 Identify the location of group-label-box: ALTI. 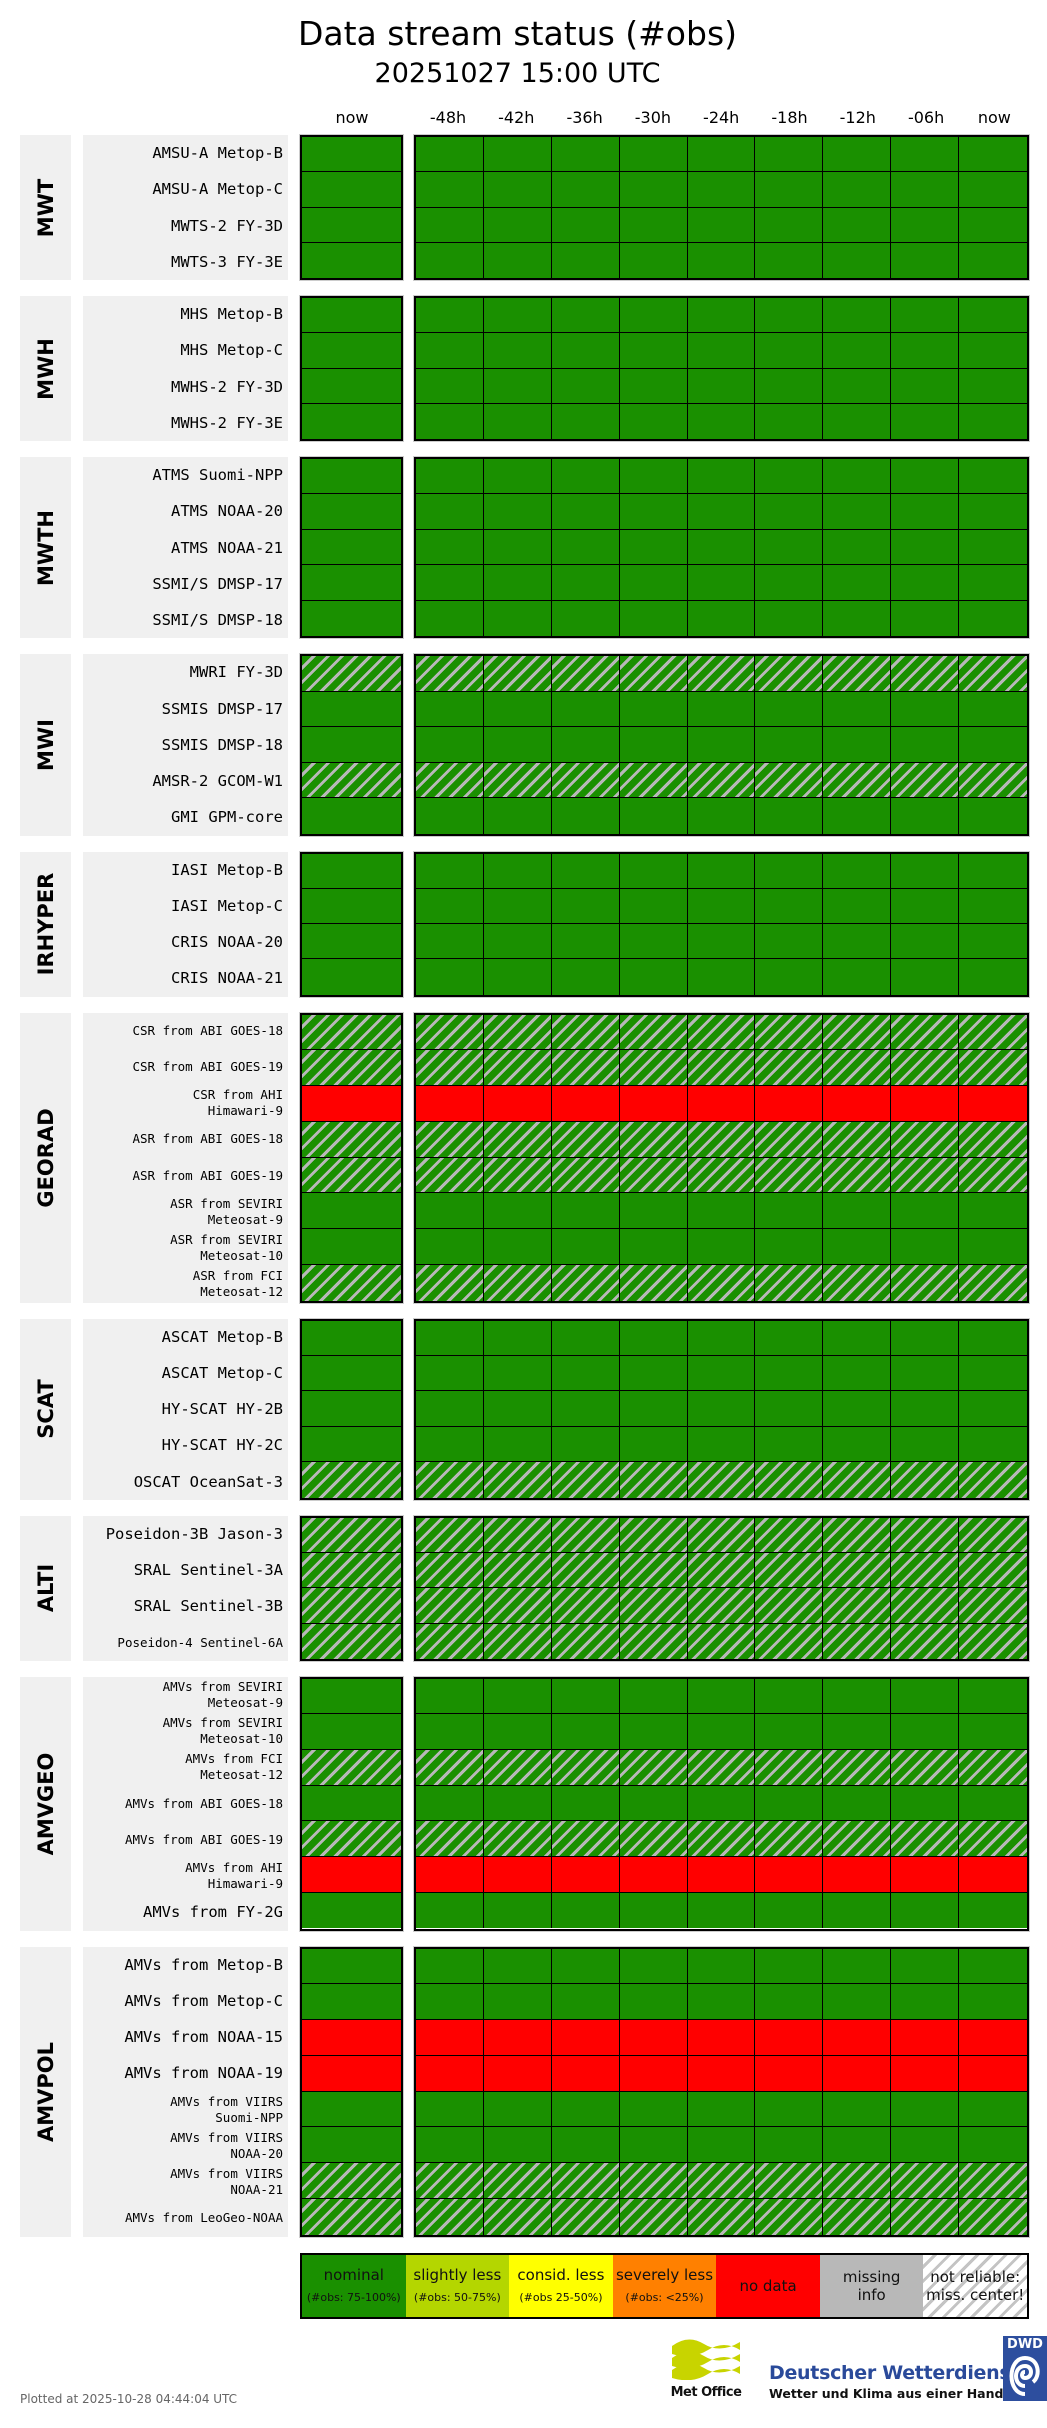
(45, 1588).